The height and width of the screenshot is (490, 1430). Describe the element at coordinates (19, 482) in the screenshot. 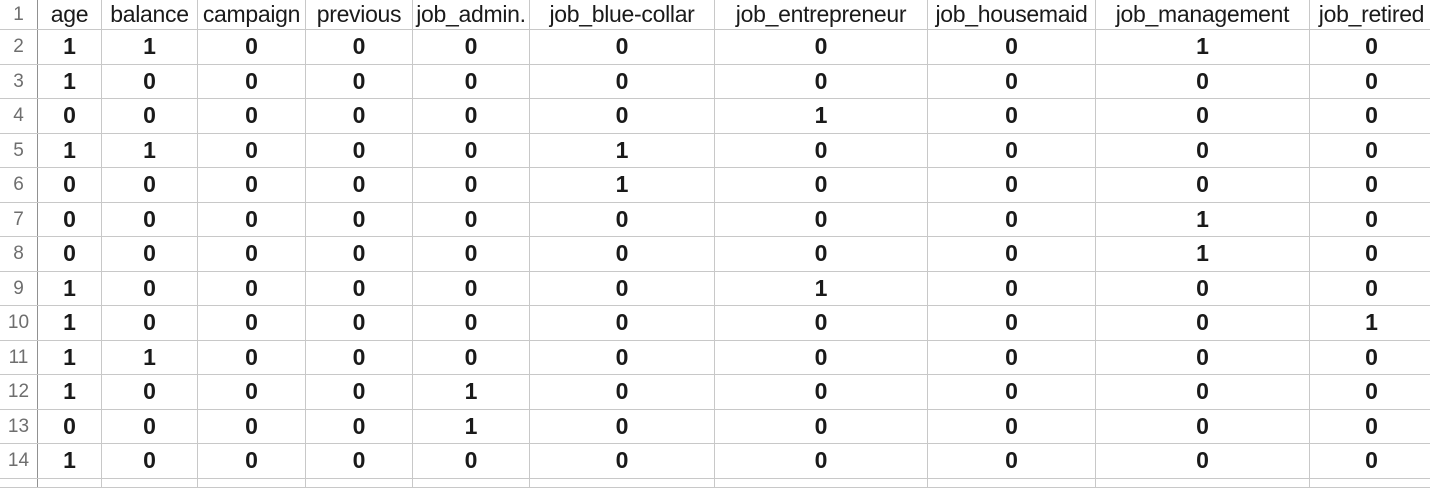

I see `row-number-cell` at that location.